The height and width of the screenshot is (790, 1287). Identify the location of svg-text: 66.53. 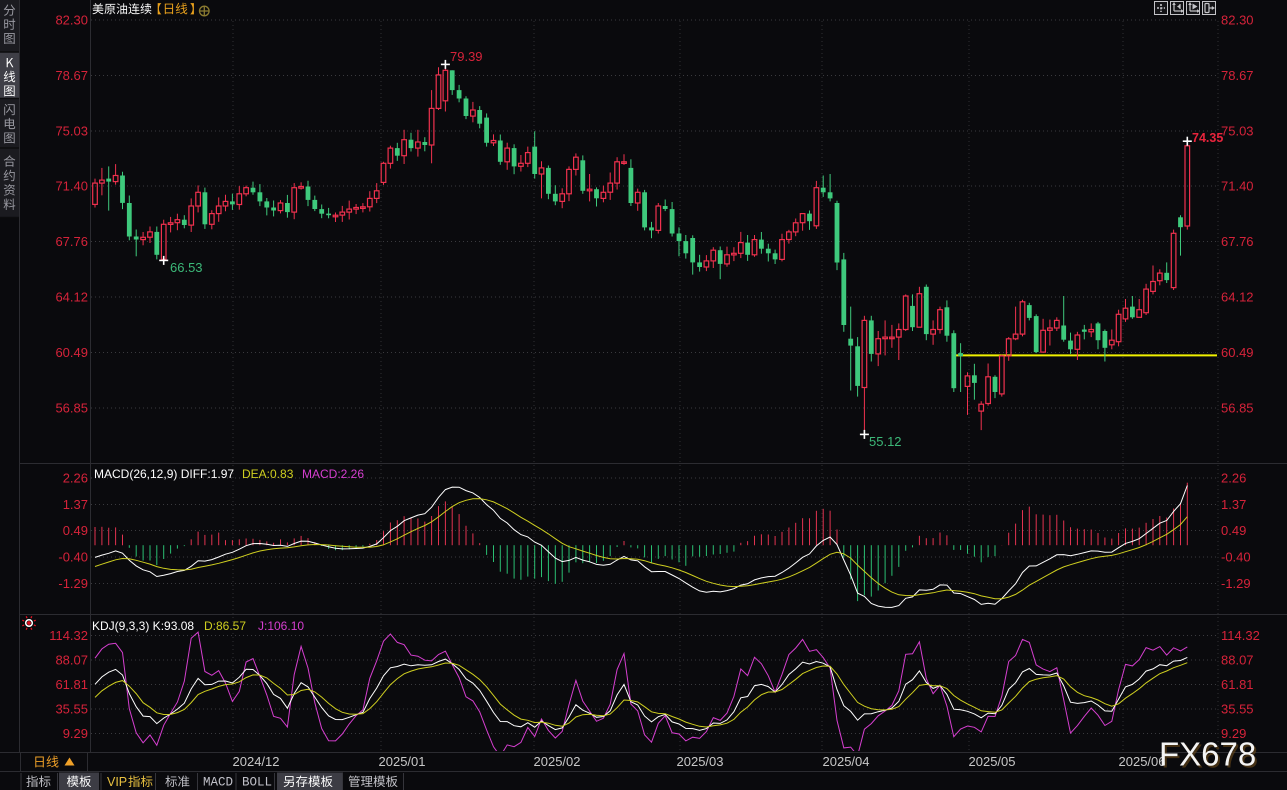
(186, 267).